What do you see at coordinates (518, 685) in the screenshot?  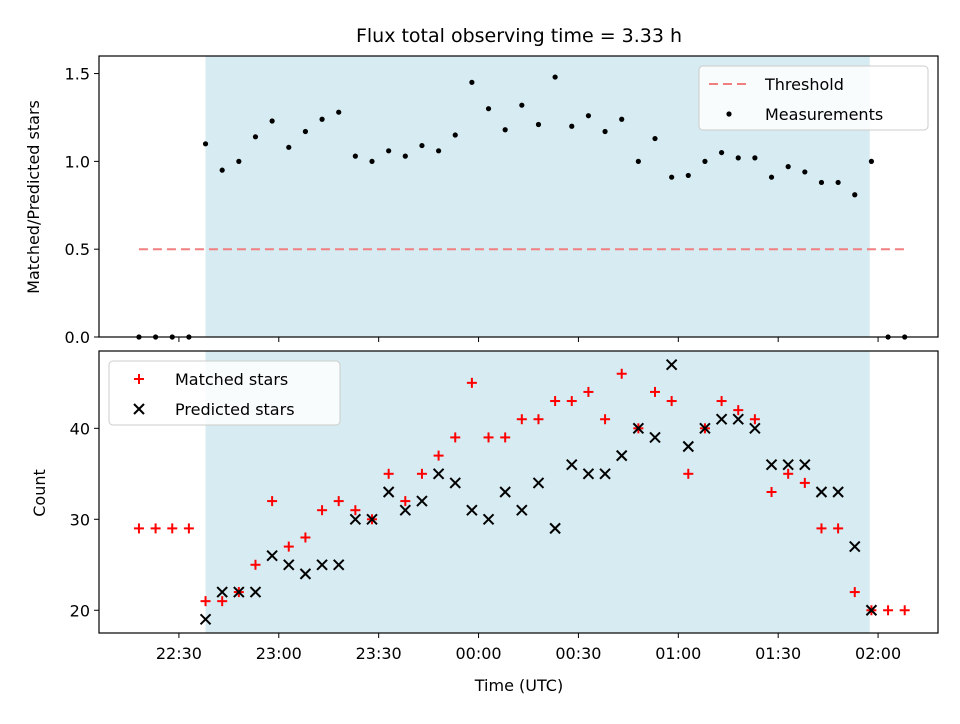 I see `x-axis-label: Time (UTC)` at bounding box center [518, 685].